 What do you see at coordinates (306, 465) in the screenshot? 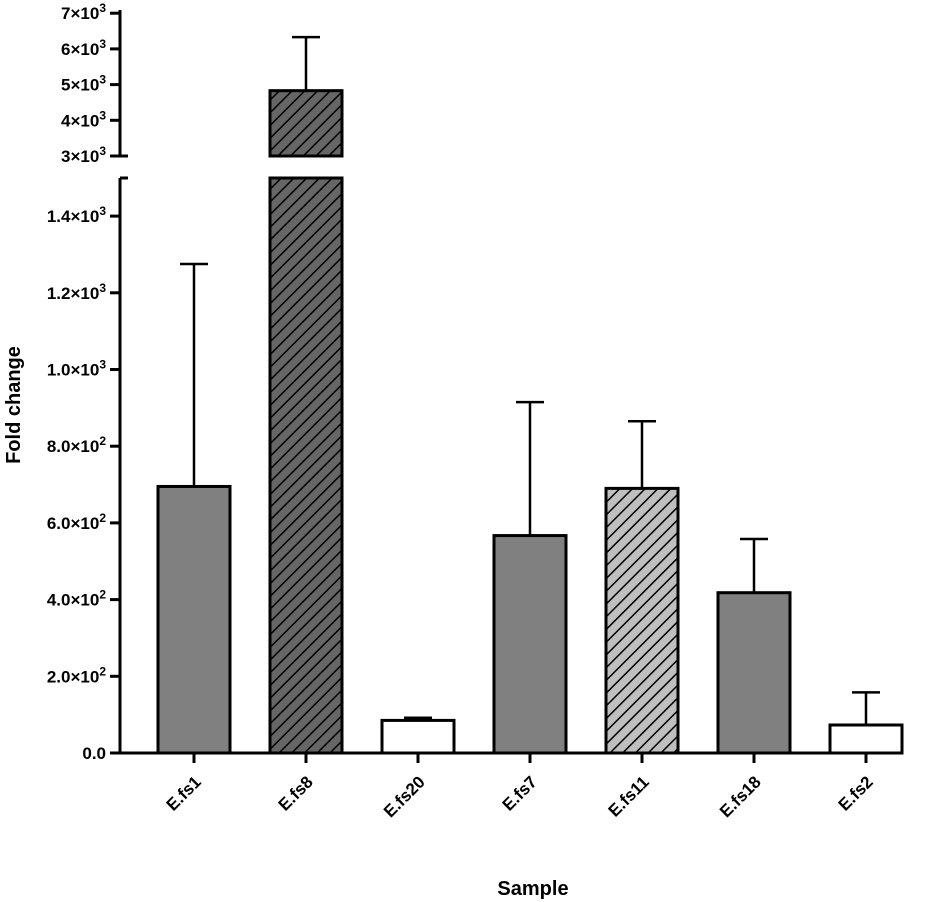
I see `bar-E.fs8-lower` at bounding box center [306, 465].